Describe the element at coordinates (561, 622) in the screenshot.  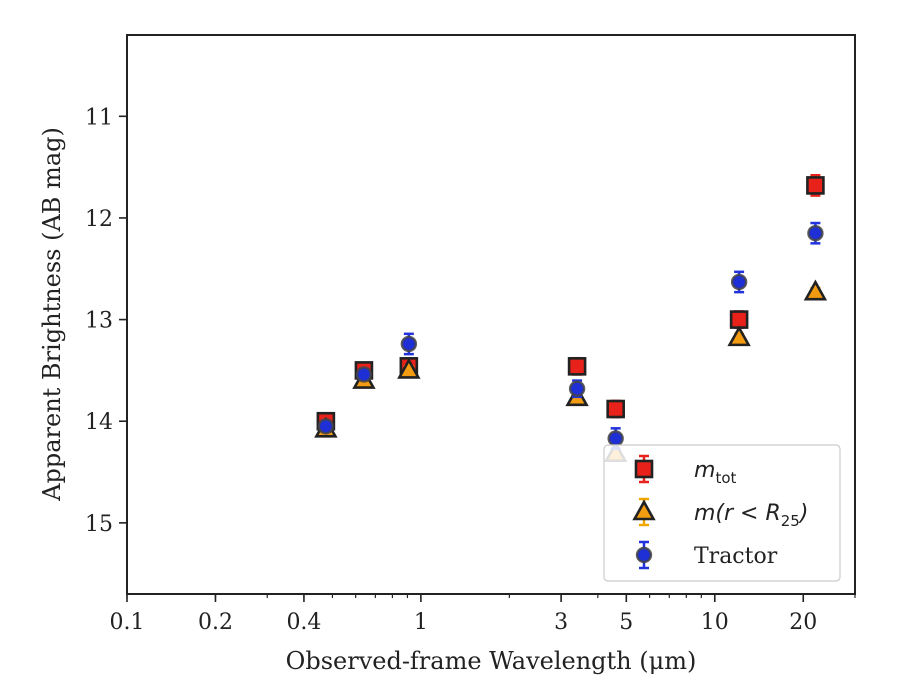
I see `x-tick-label: 3` at that location.